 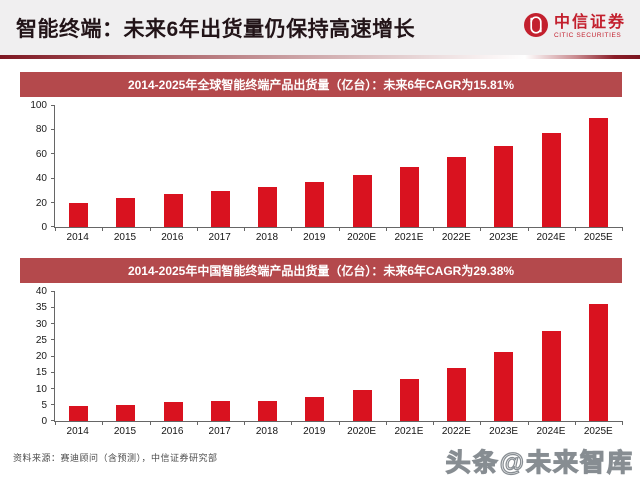 I want to click on y-axis: 0 5 10 15 20 25 30 35 40, so click(x=37, y=357).